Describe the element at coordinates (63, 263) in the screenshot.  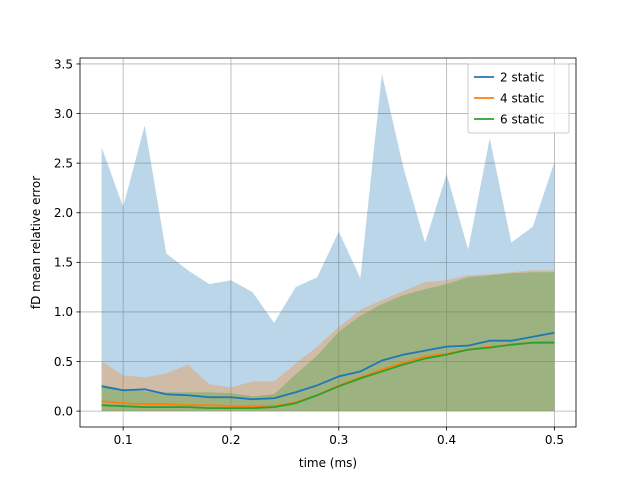
I see `y-tick-label: 1.5` at that location.